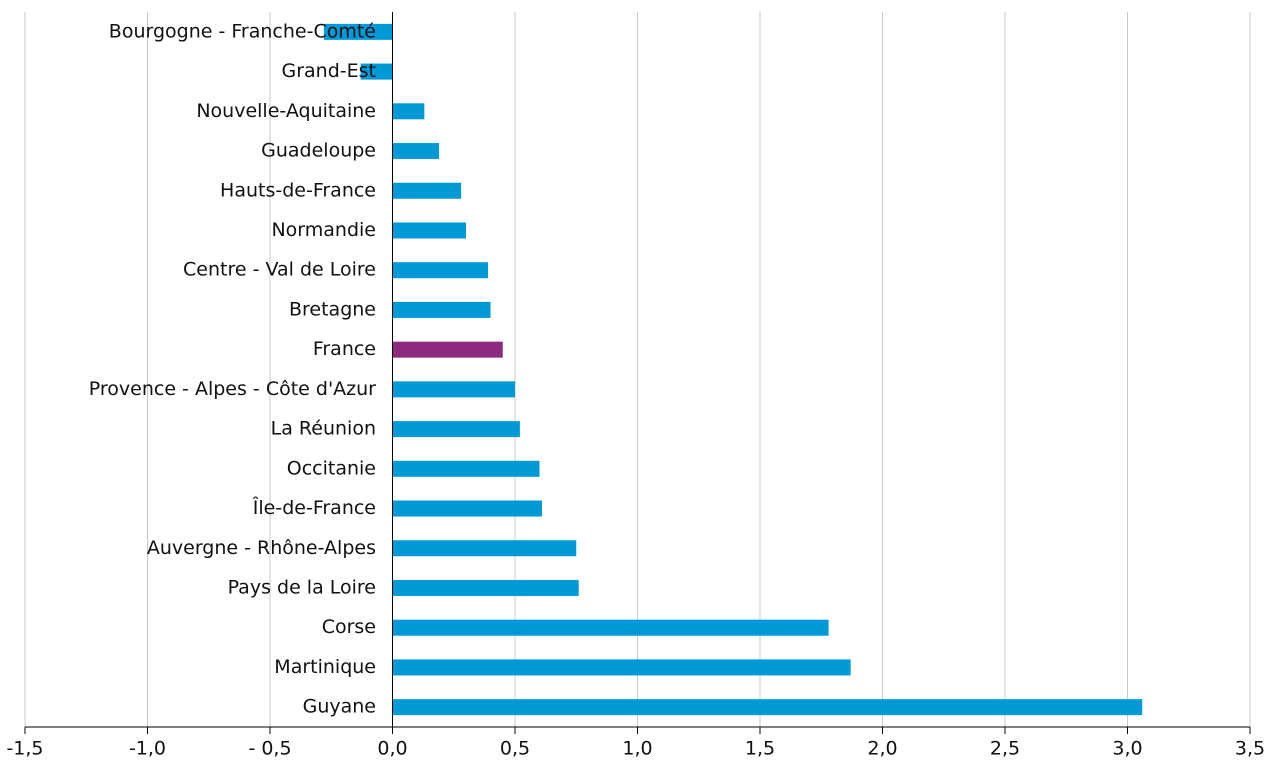  What do you see at coordinates (332, 309) in the screenshot?
I see `y-tick-label: Bretagne` at bounding box center [332, 309].